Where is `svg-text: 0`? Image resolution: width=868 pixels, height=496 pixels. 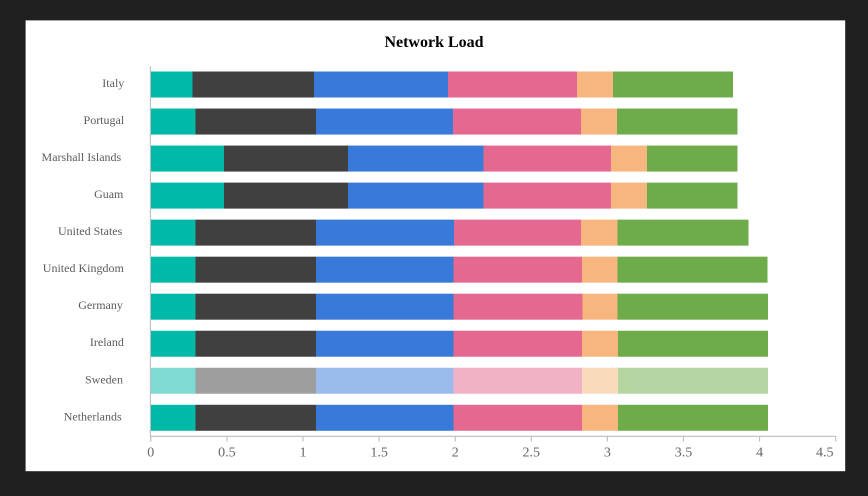 svg-text: 0 is located at coordinates (150, 453).